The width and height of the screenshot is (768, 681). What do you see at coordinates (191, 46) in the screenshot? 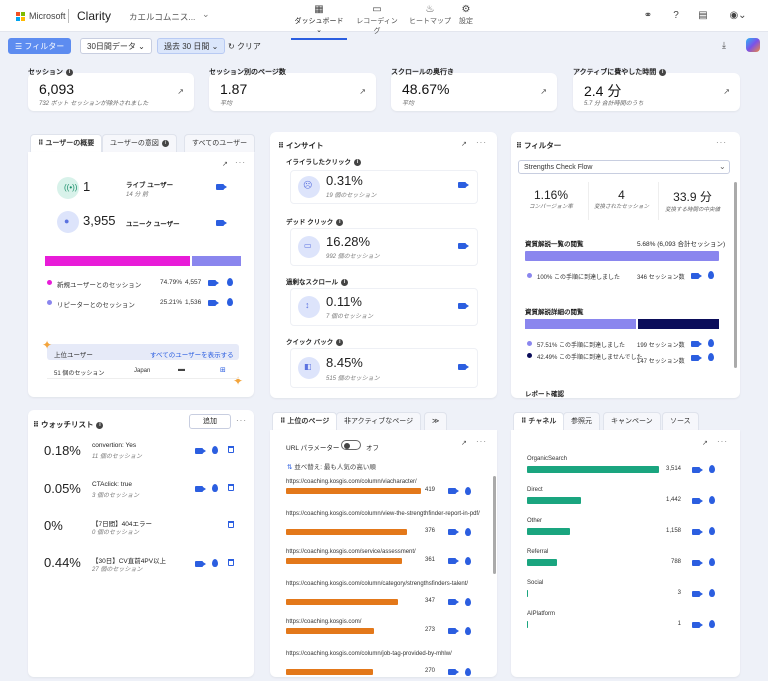
I see `period-dropdown: 過去 30 日間 ⌄` at bounding box center [191, 46].